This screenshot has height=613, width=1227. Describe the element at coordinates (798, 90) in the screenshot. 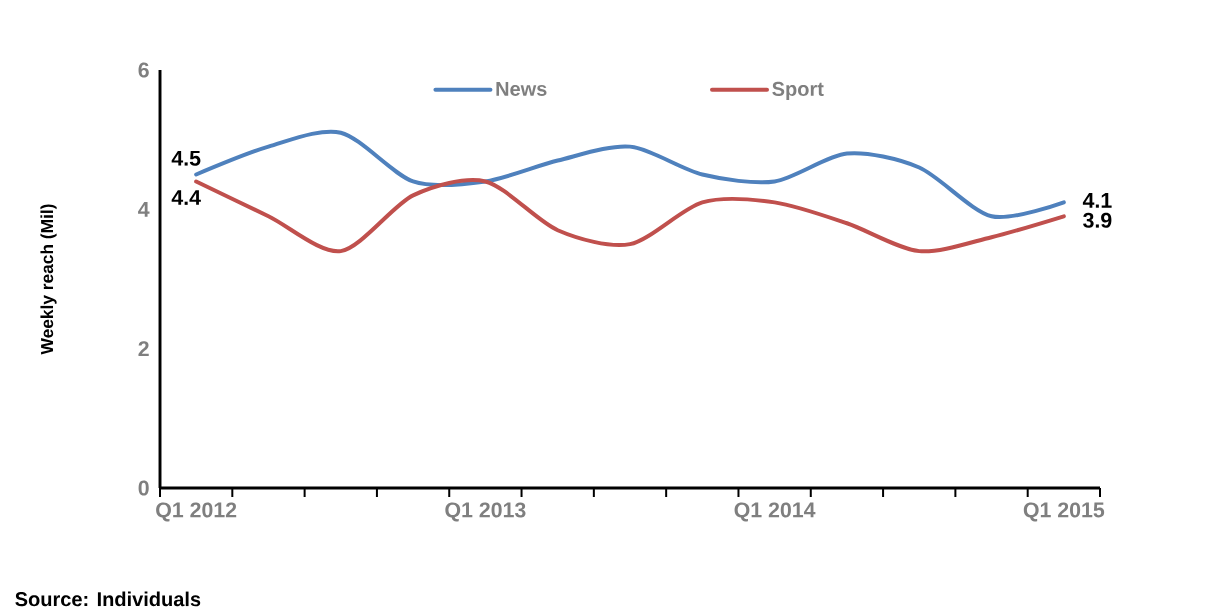

I see `legend-label: Sport` at that location.